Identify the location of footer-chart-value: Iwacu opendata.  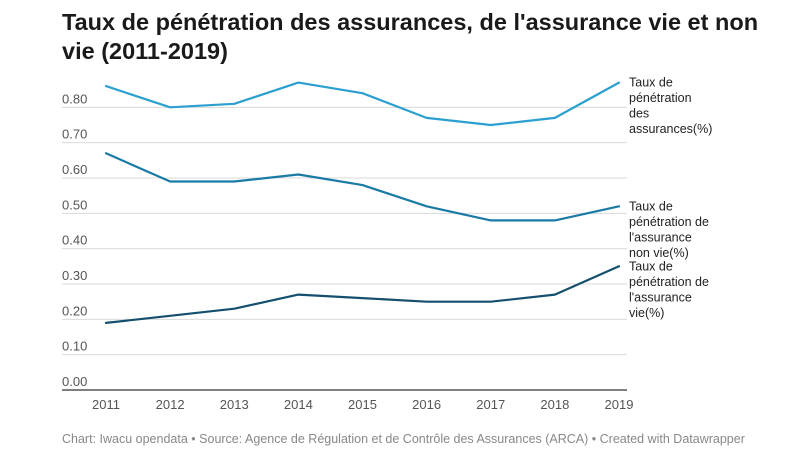
(143, 439).